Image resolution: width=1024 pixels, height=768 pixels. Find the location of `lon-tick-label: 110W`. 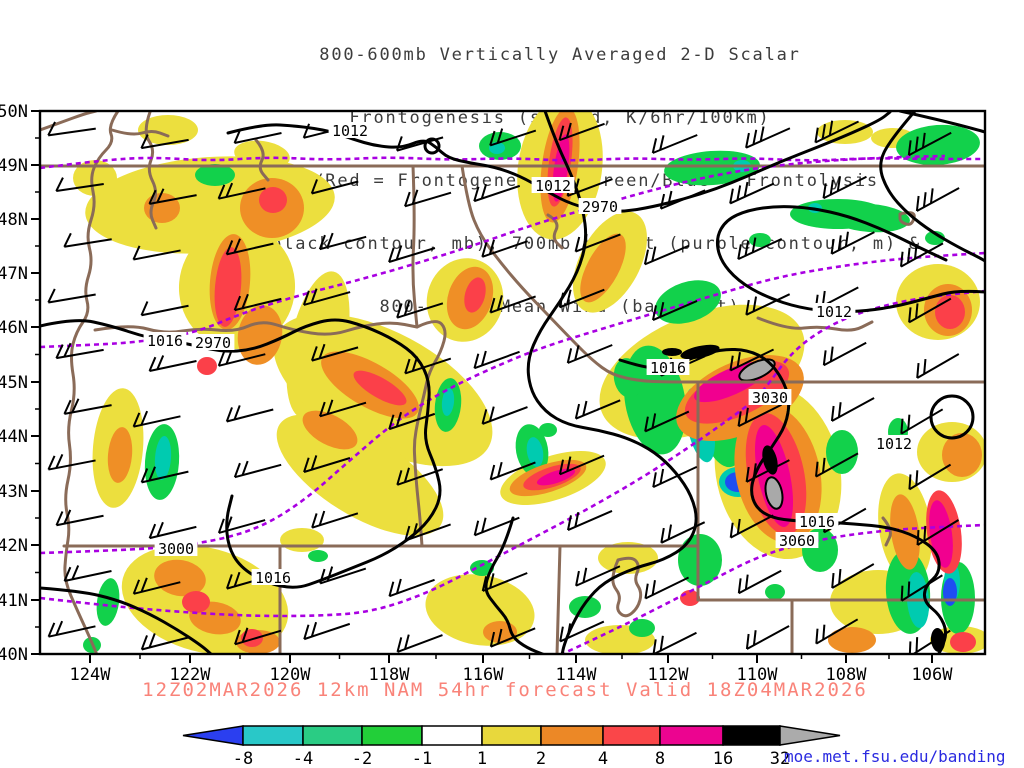

lon-tick-label: 110W is located at coordinates (758, 675).